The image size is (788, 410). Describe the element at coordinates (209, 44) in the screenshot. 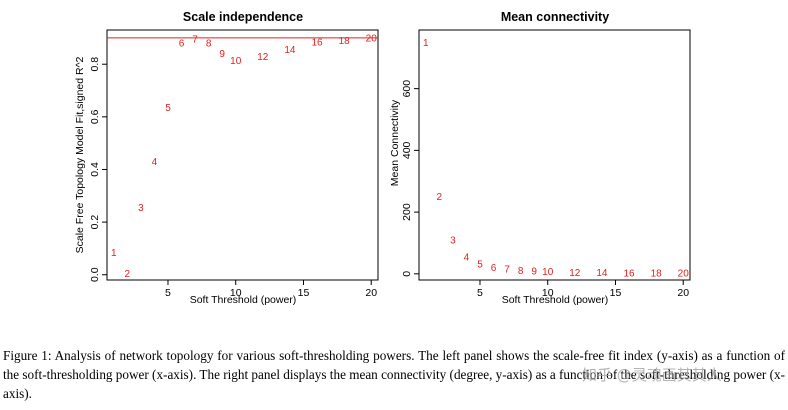

I see `left-point-8: 8` at that location.